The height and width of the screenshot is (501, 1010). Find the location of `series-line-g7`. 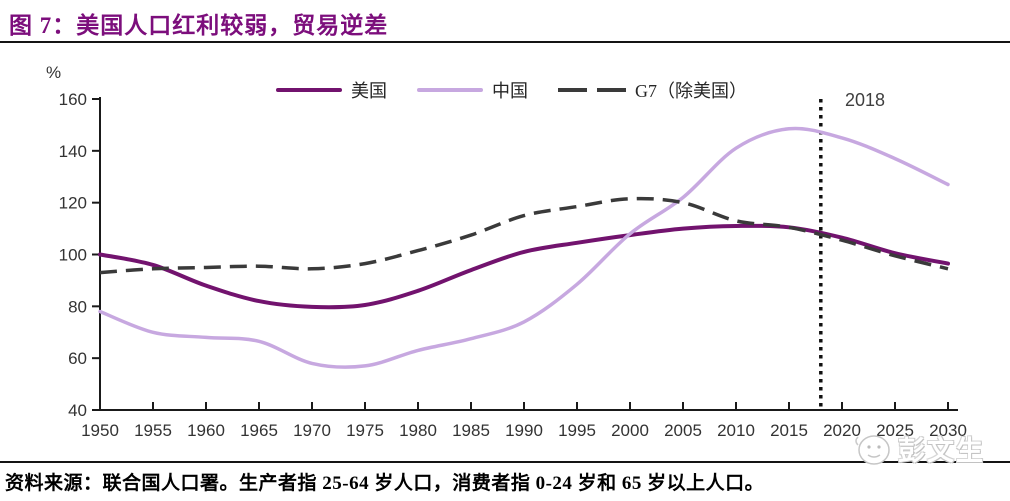

series-line-g7 is located at coordinates (524, 235).